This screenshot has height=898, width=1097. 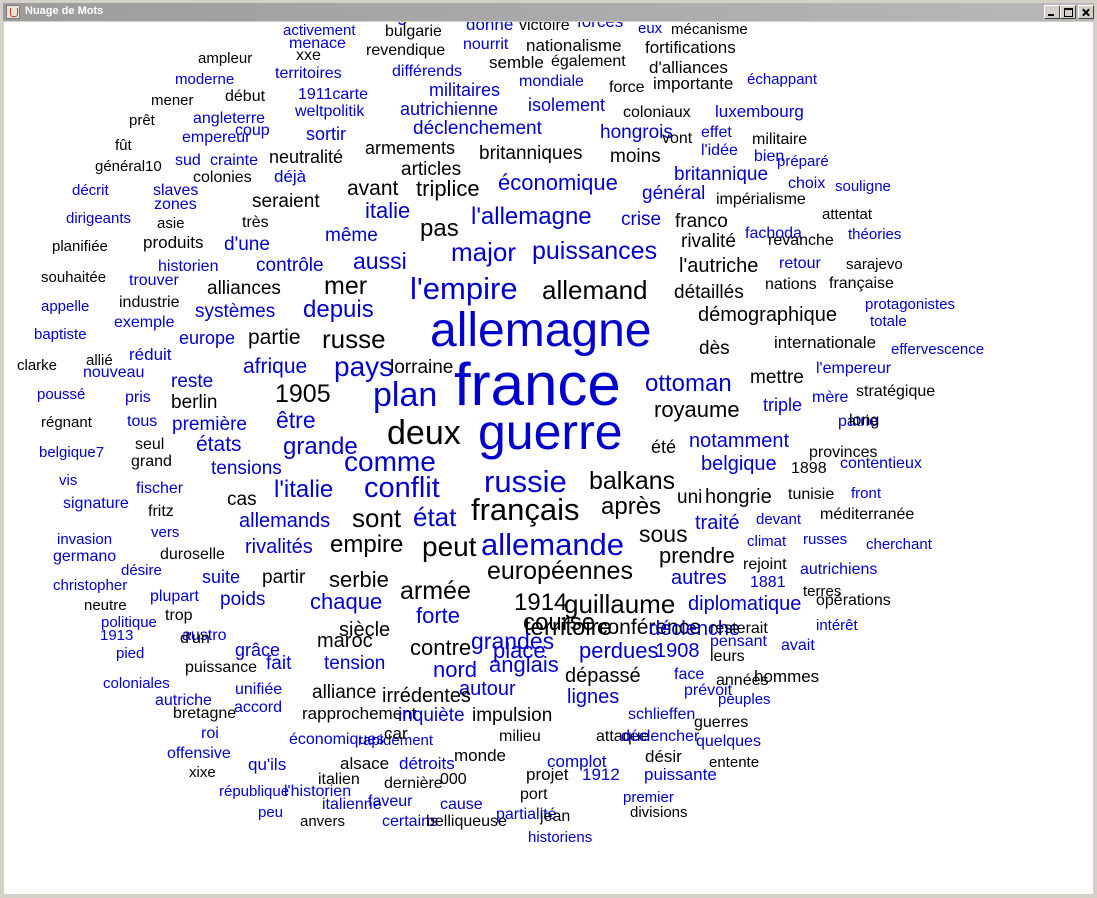 I want to click on window-title: Nuage de Mots, so click(x=64, y=11).